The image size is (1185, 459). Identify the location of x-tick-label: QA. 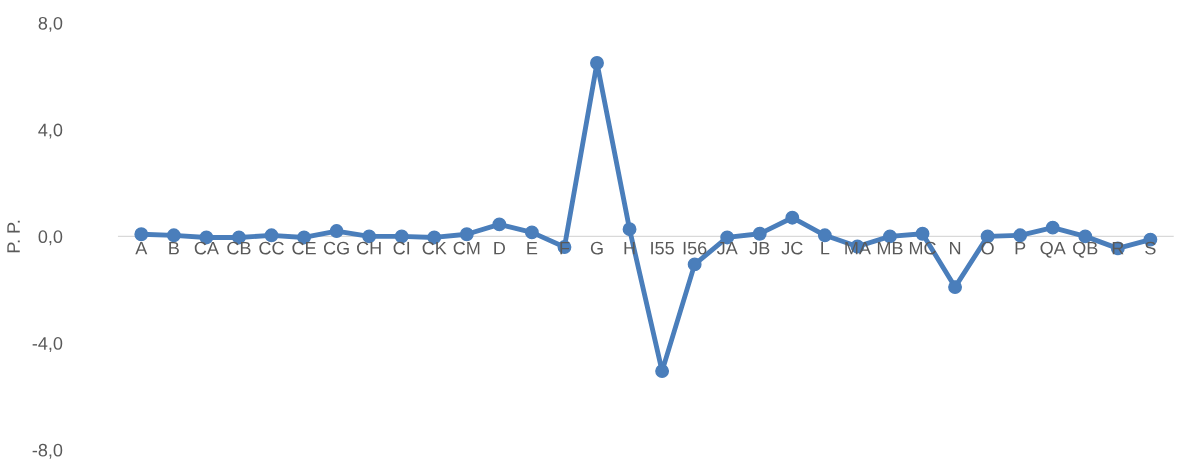
(1053, 249).